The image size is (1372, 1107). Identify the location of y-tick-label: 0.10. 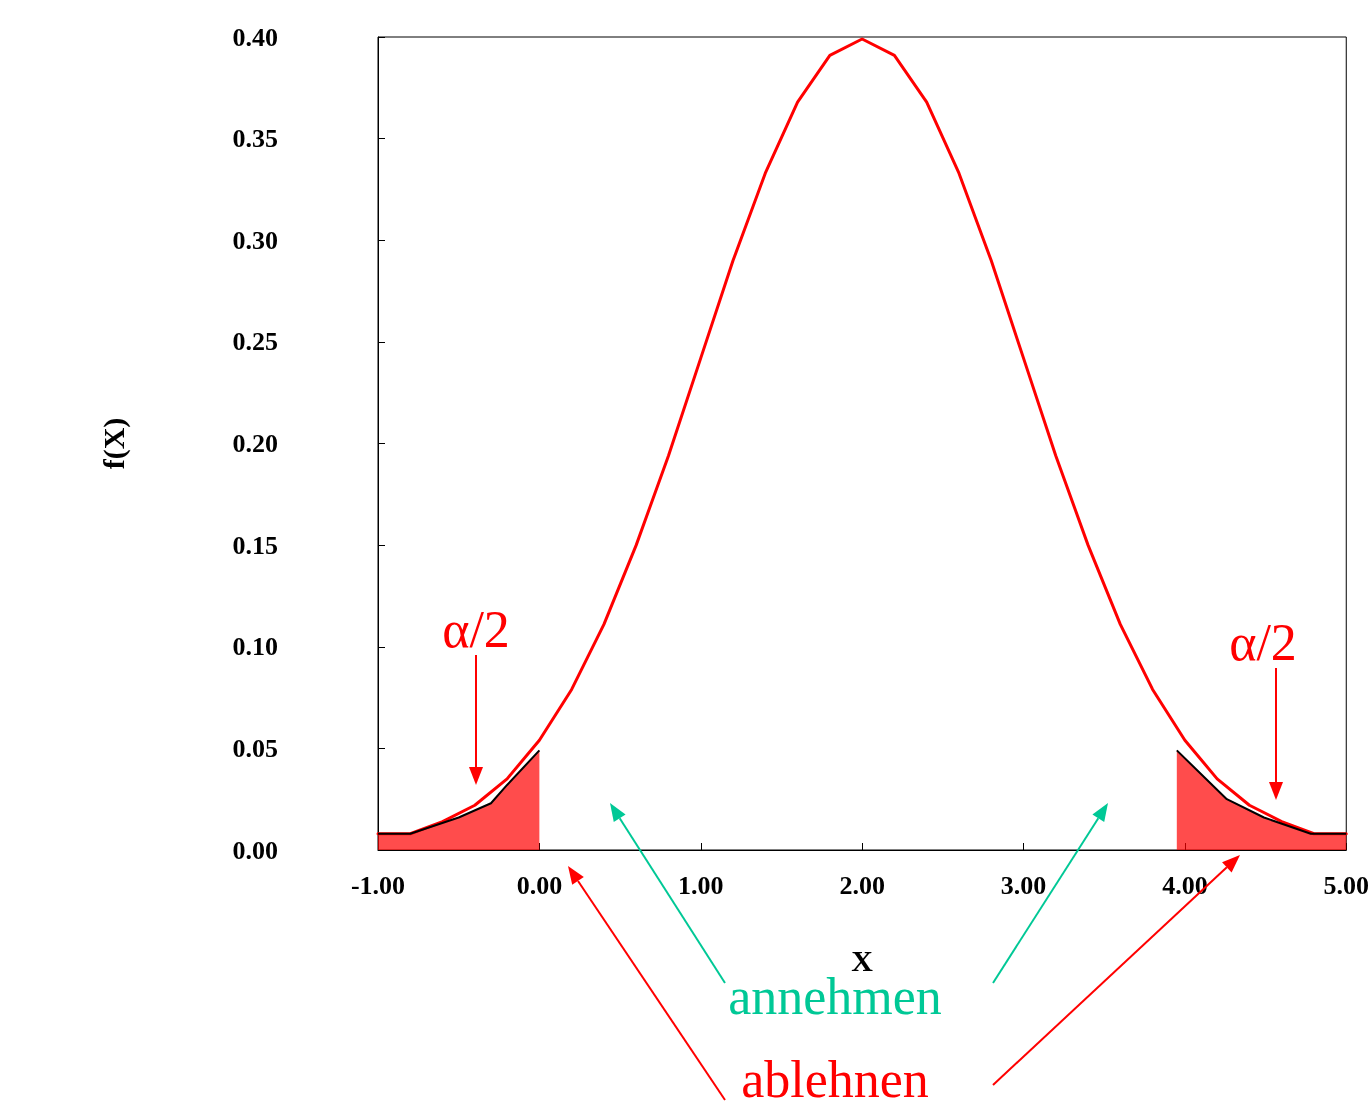
(255, 647).